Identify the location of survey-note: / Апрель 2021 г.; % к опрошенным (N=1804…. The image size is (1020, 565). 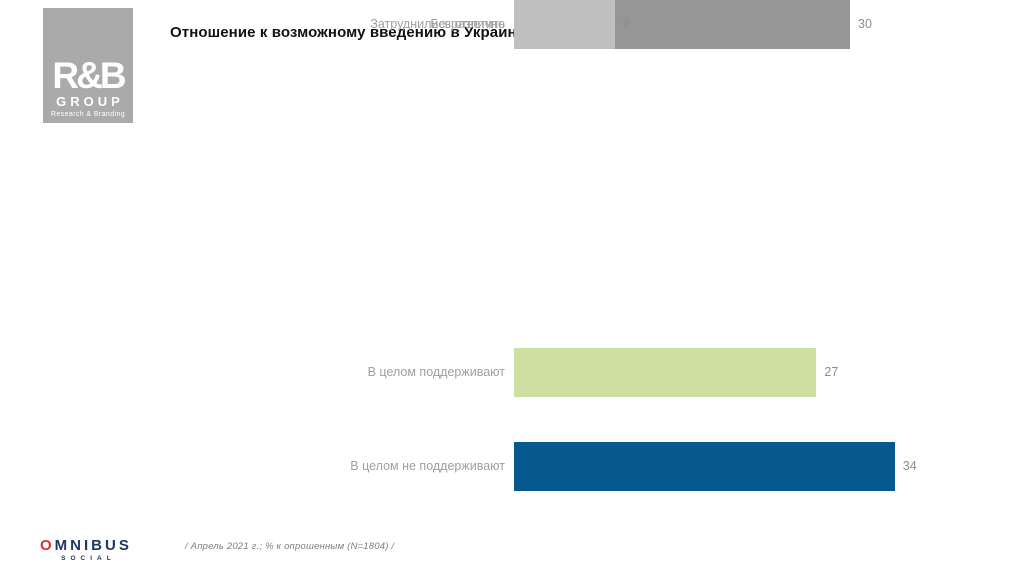
(290, 546).